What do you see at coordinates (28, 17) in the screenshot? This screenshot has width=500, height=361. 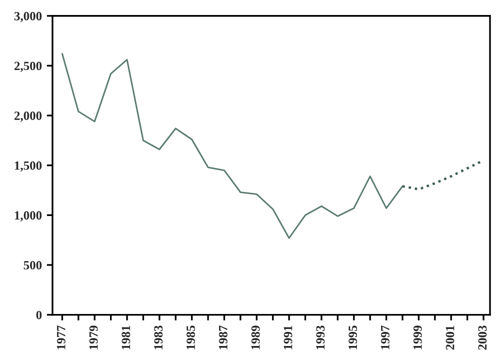 I see `y-tick-label: 3,000` at bounding box center [28, 17].